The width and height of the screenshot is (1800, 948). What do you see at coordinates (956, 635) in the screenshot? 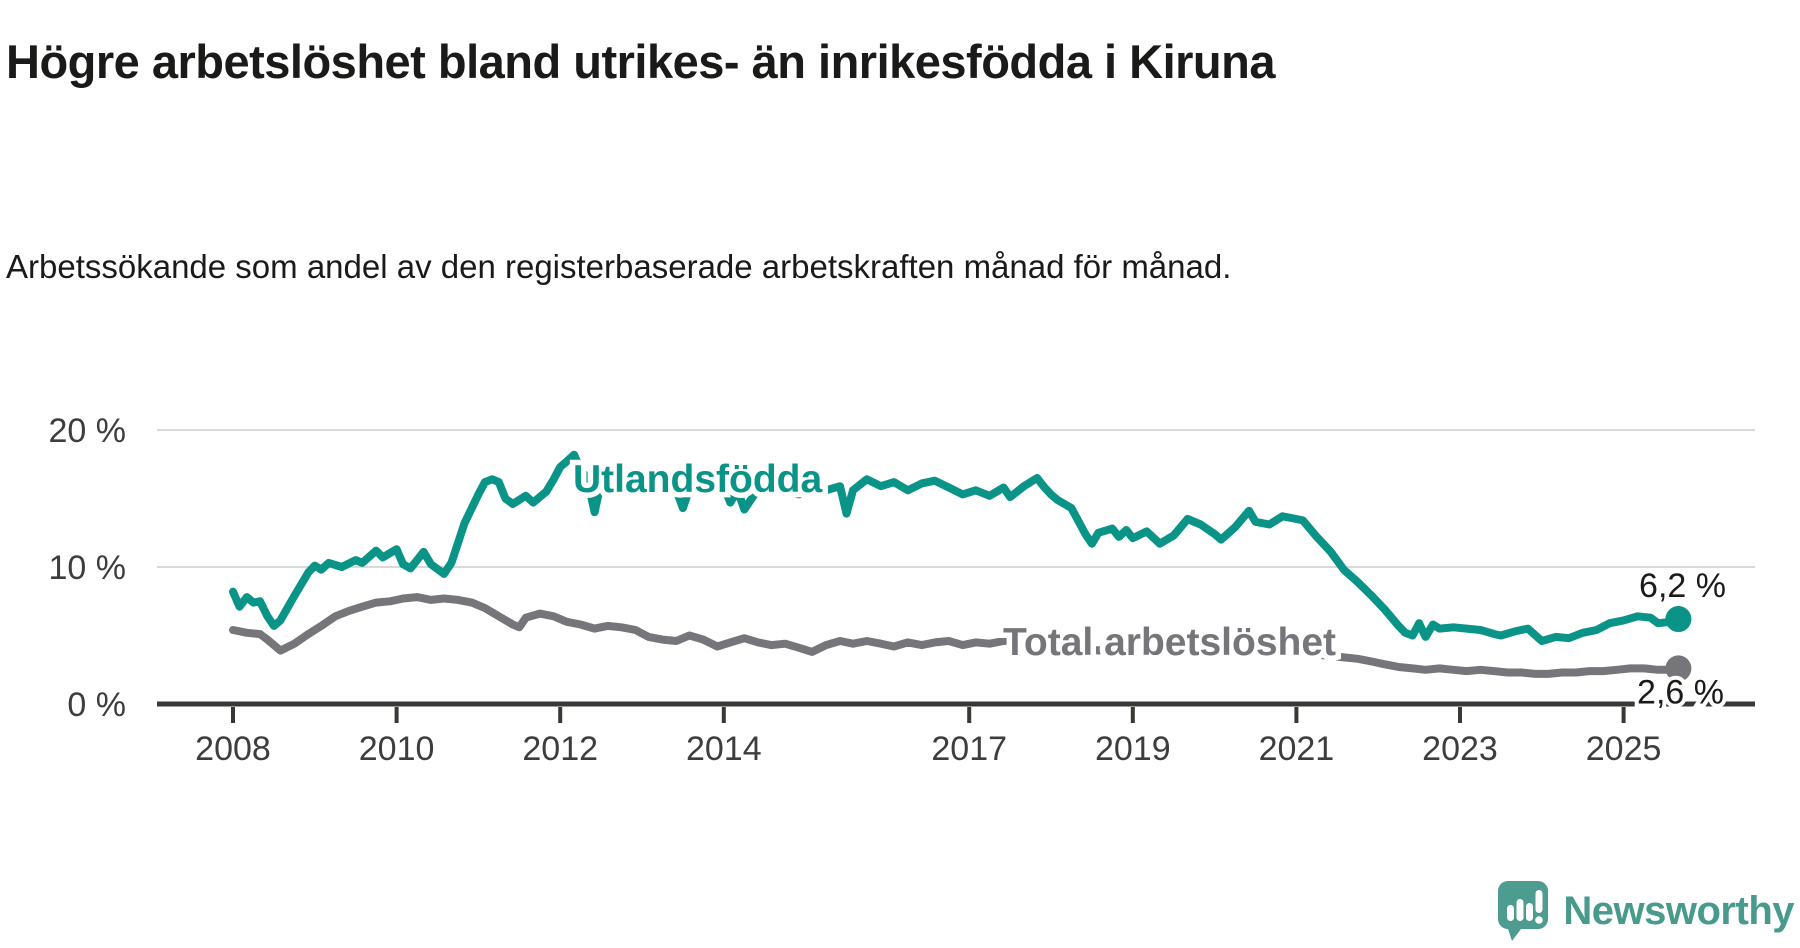
I see `series-line-total` at bounding box center [956, 635].